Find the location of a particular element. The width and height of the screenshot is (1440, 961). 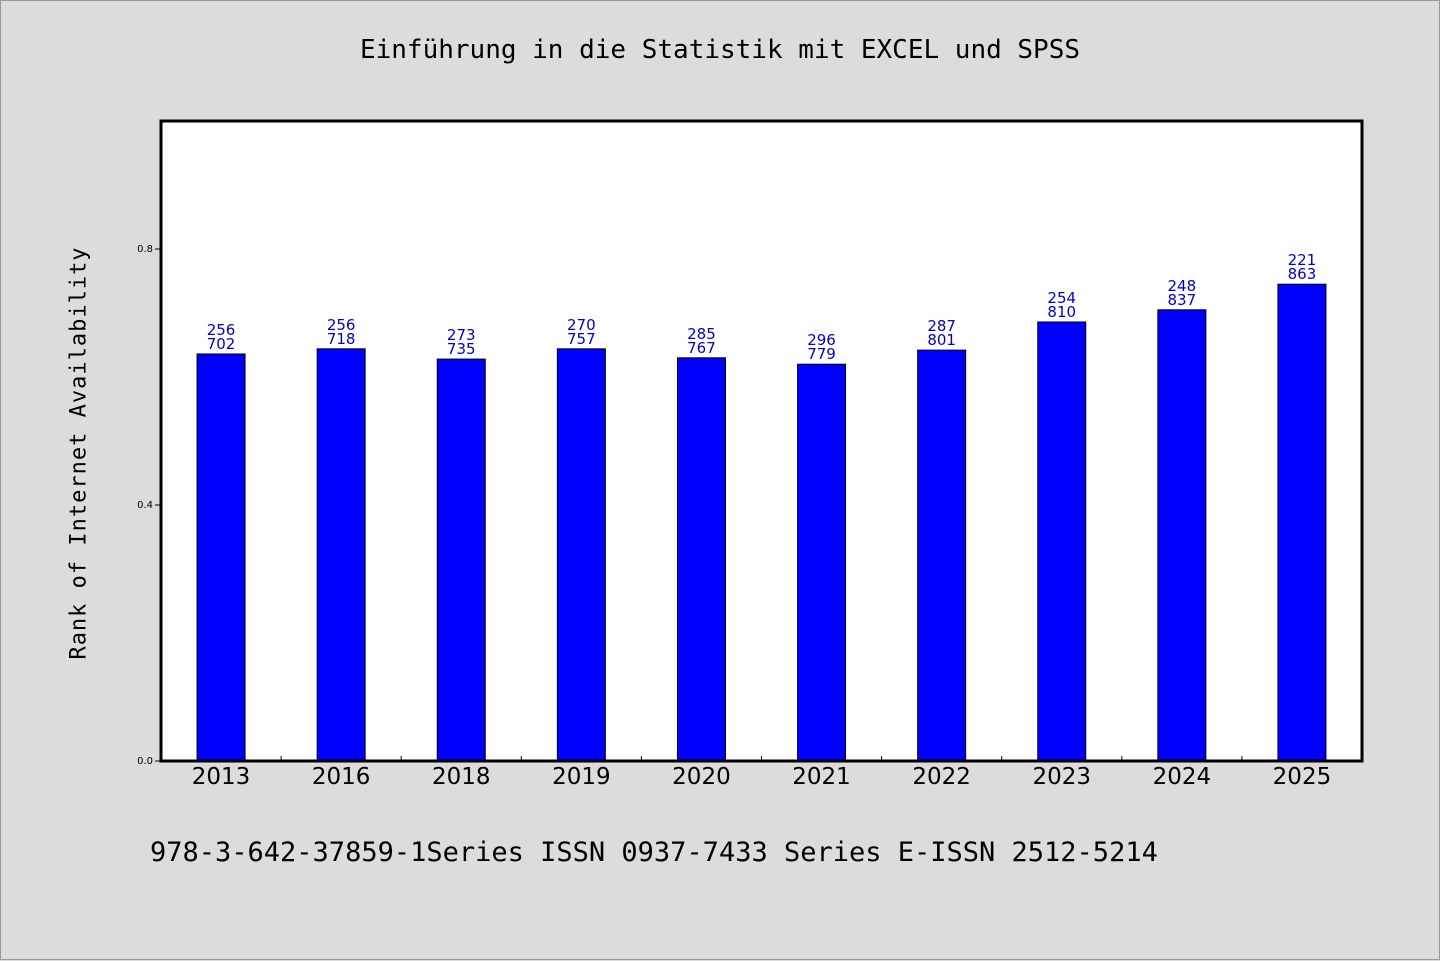

data-label-top: 273 is located at coordinates (461, 335).